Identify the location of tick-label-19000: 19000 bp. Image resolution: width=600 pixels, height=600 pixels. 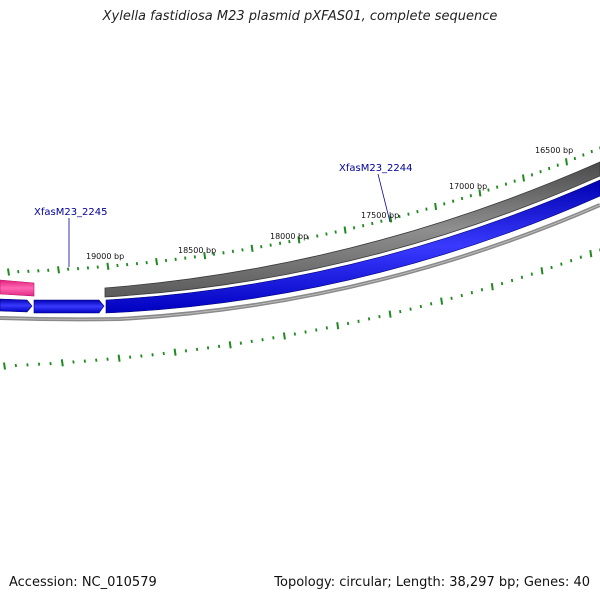
(105, 256).